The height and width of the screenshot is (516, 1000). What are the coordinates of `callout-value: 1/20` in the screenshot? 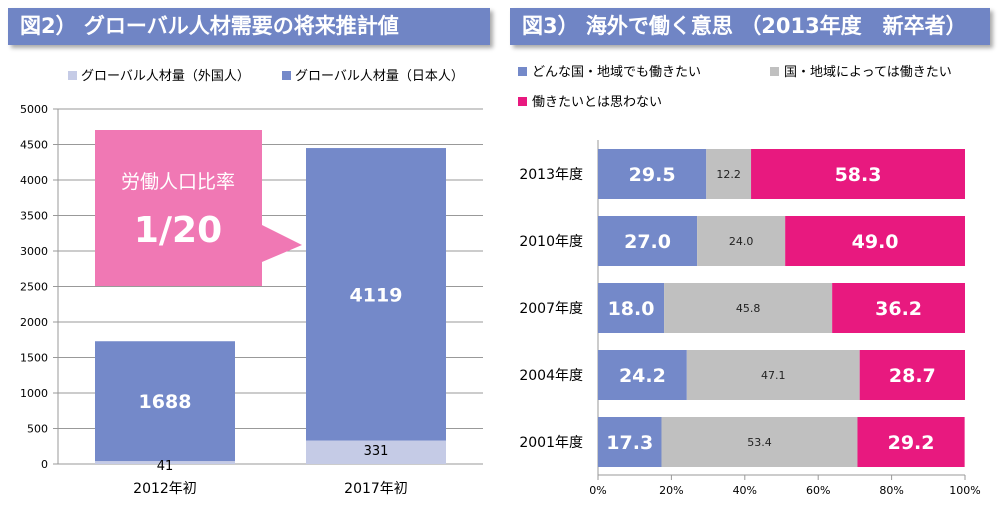 It's located at (178, 230).